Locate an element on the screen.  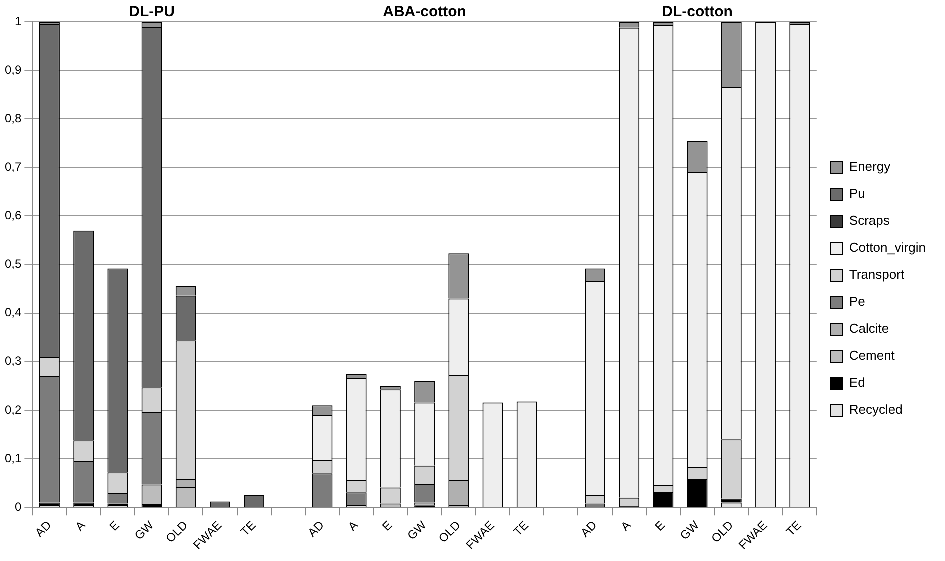
text: ABA-cotton is located at coordinates (424, 12).